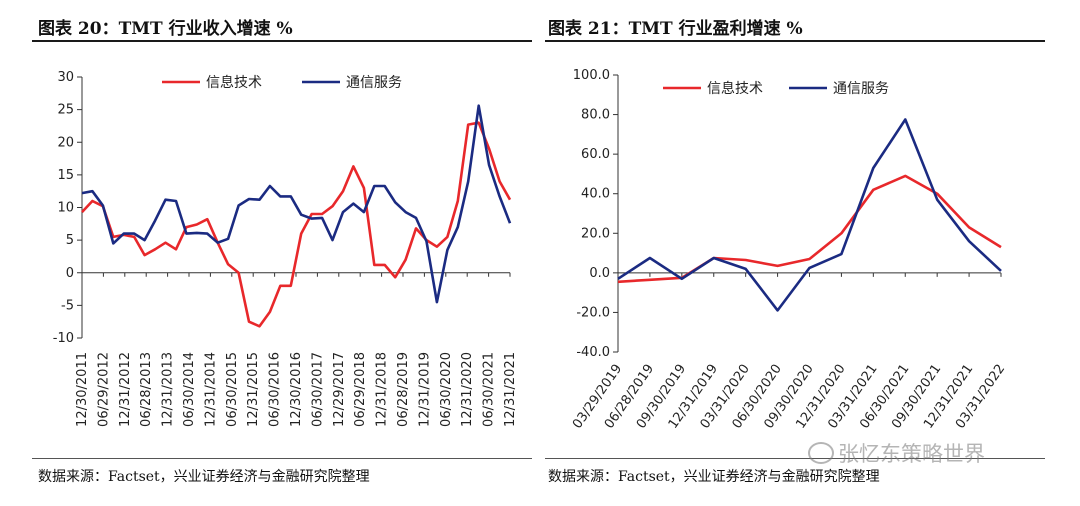 This screenshot has height=506, width=1080. I want to click on source-rule-right, so click(795, 458).